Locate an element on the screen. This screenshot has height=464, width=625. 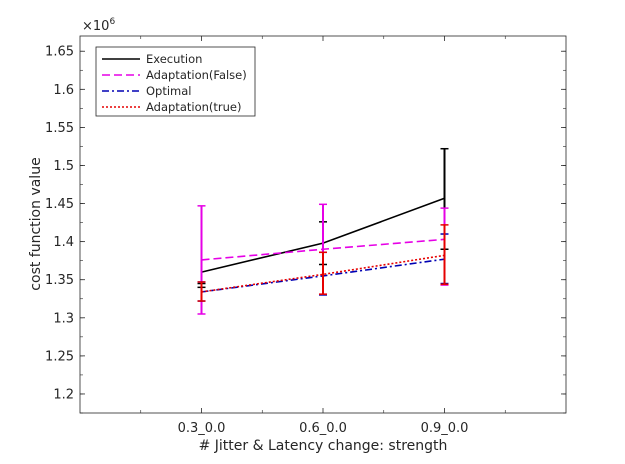
x-axis-title: # Jitter & Latency change: strength is located at coordinates (323, 446).